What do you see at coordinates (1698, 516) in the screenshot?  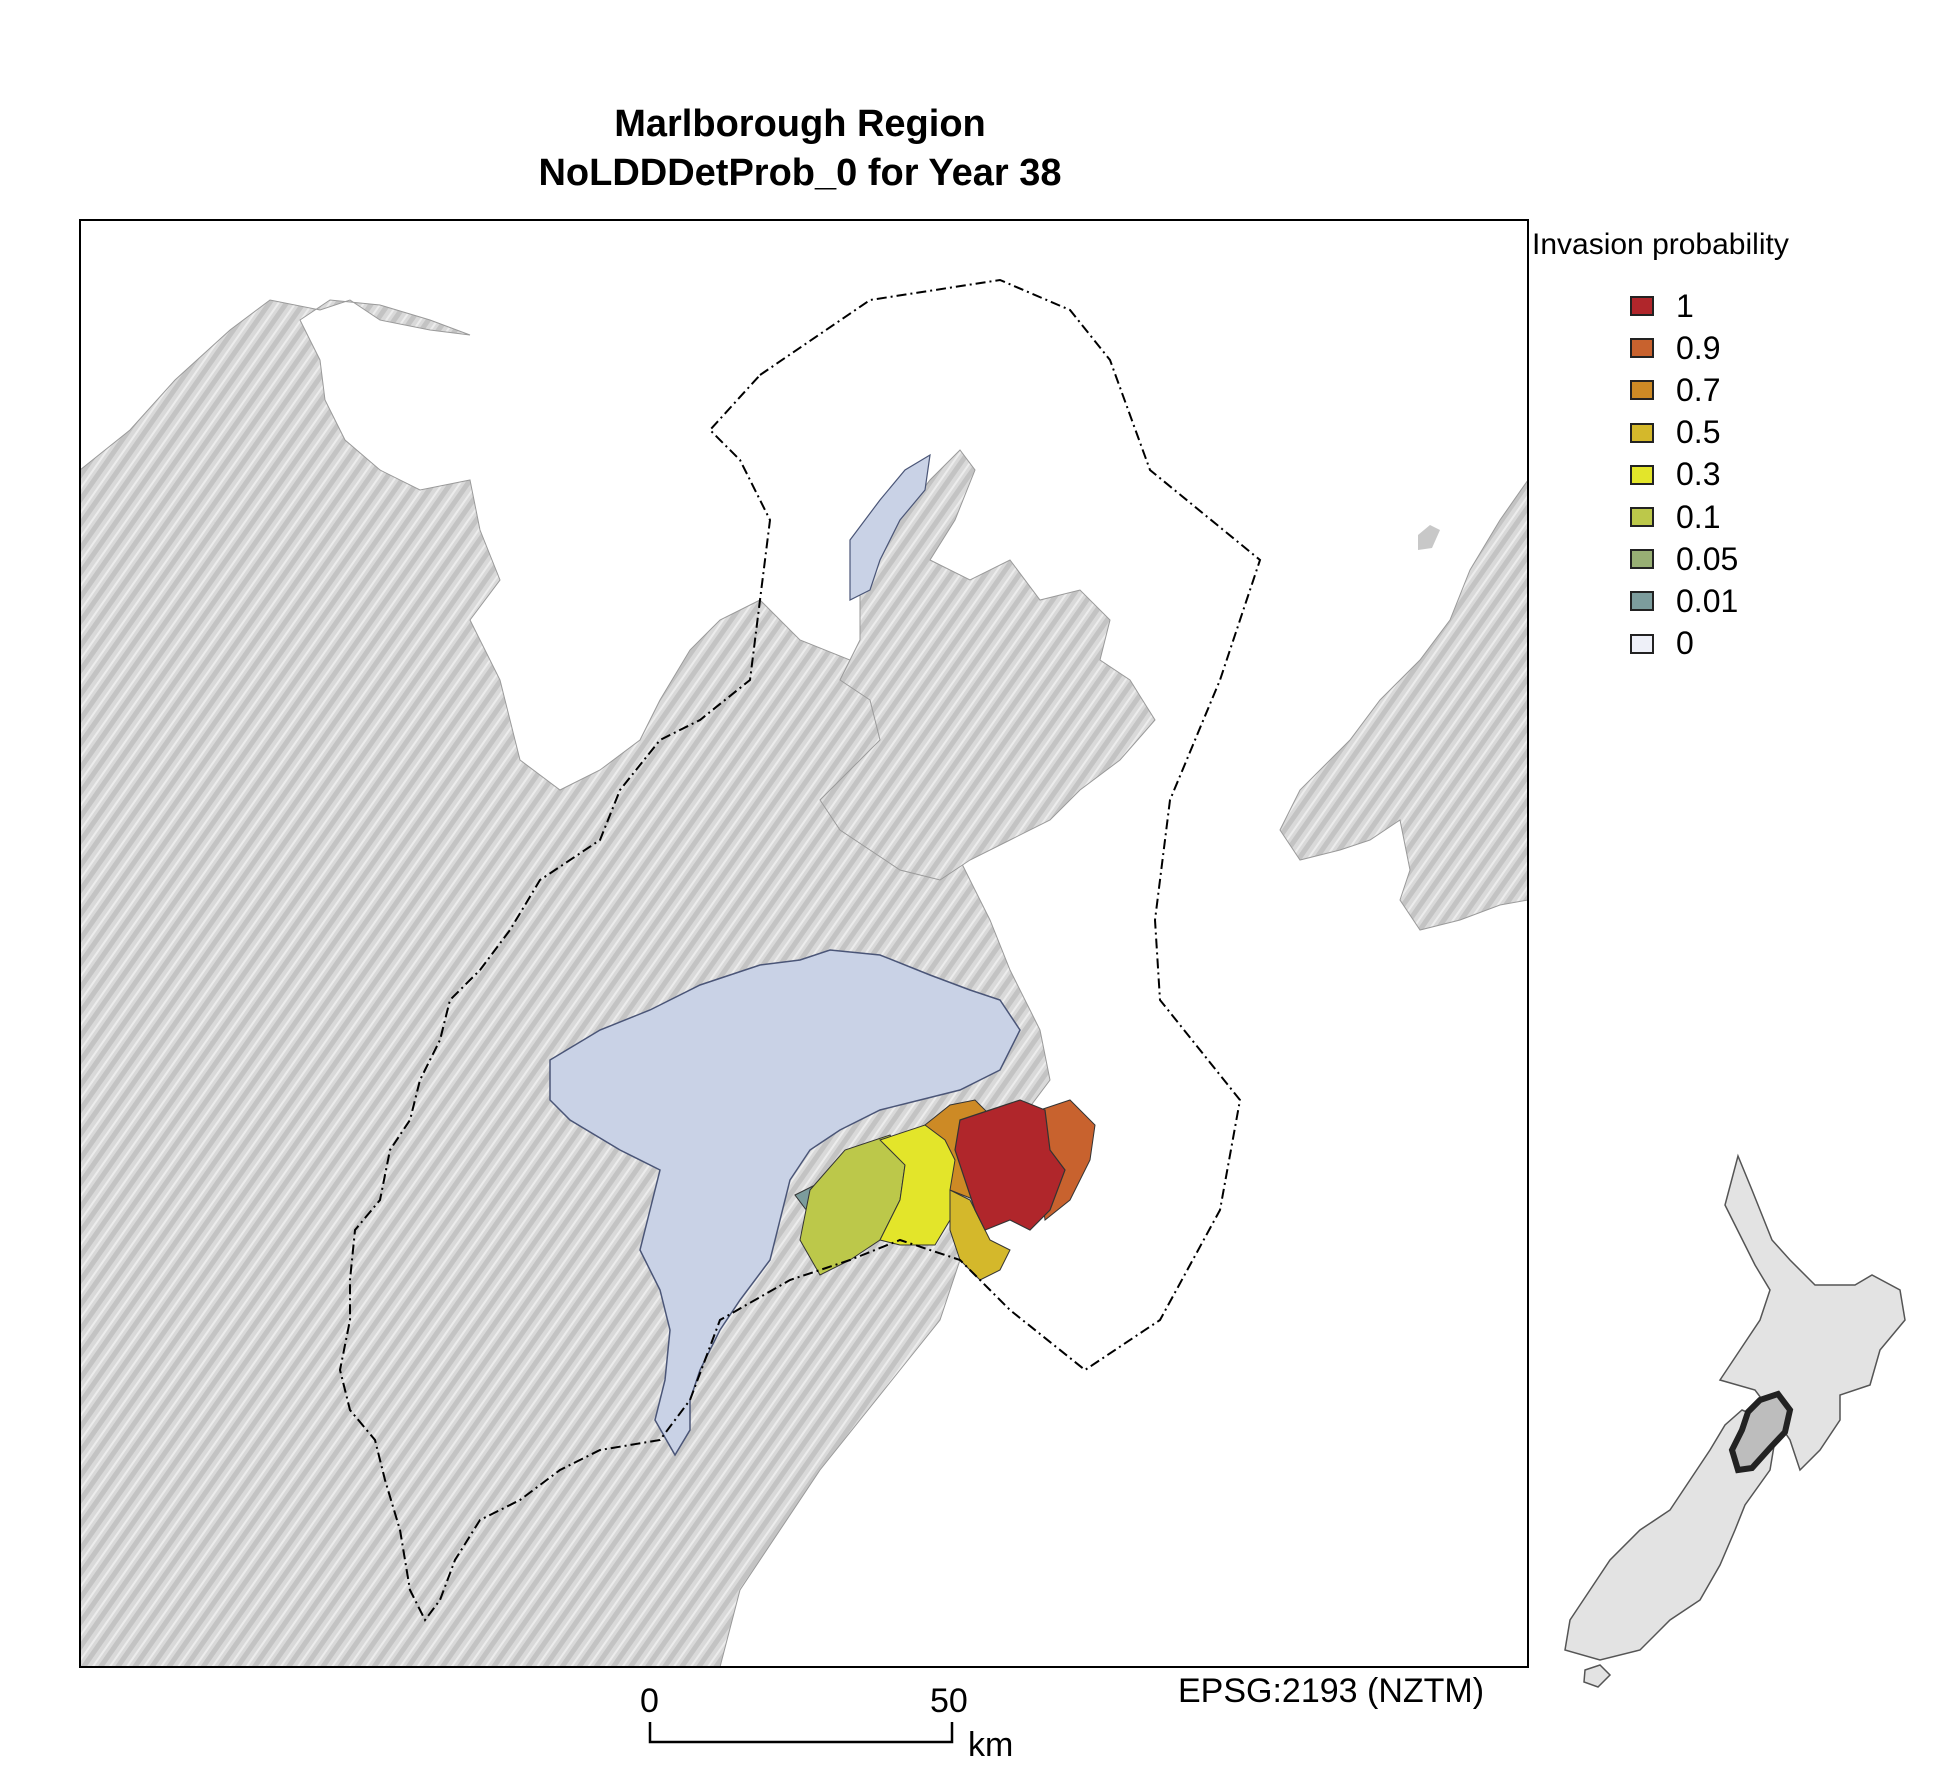 I see `legend-label: 0.1` at bounding box center [1698, 516].